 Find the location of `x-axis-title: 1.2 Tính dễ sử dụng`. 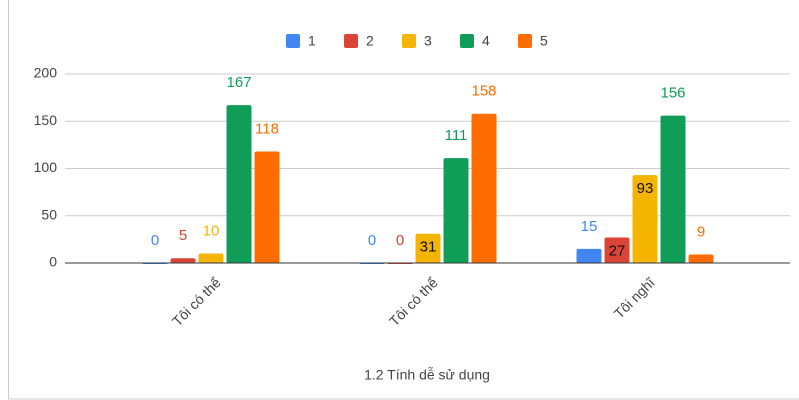

x-axis-title: 1.2 Tính dễ sử dụng is located at coordinates (427, 375).